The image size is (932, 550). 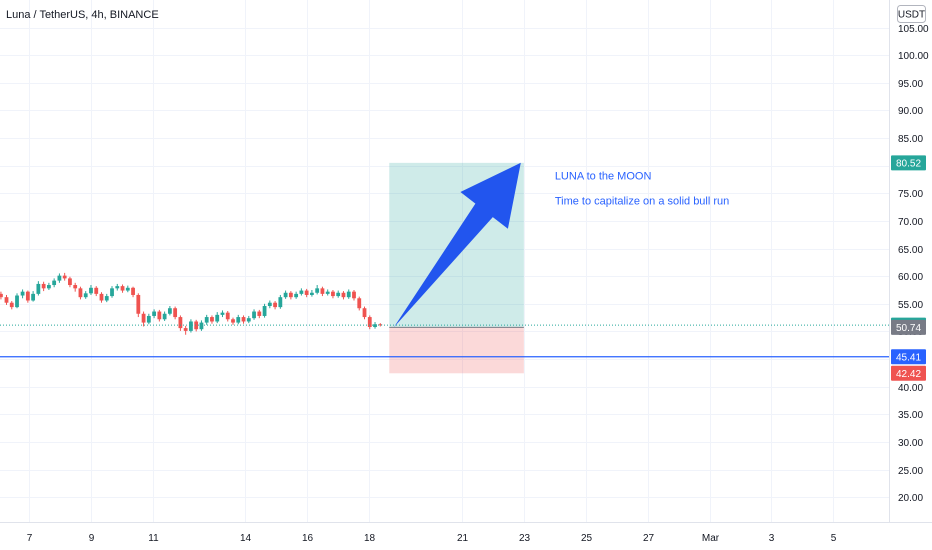 I want to click on annotation-headline: LUNA to the MOON, so click(x=603, y=177).